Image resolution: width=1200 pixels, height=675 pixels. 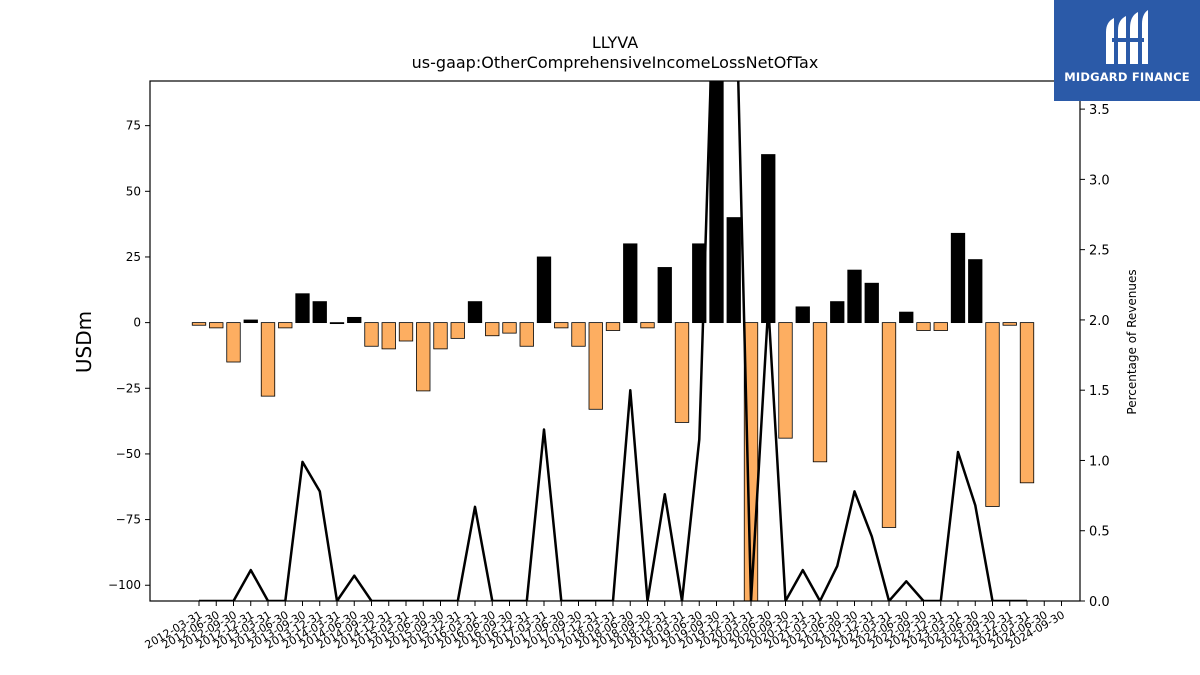 I want to click on y-tick-label: 50, so click(x=133, y=191).